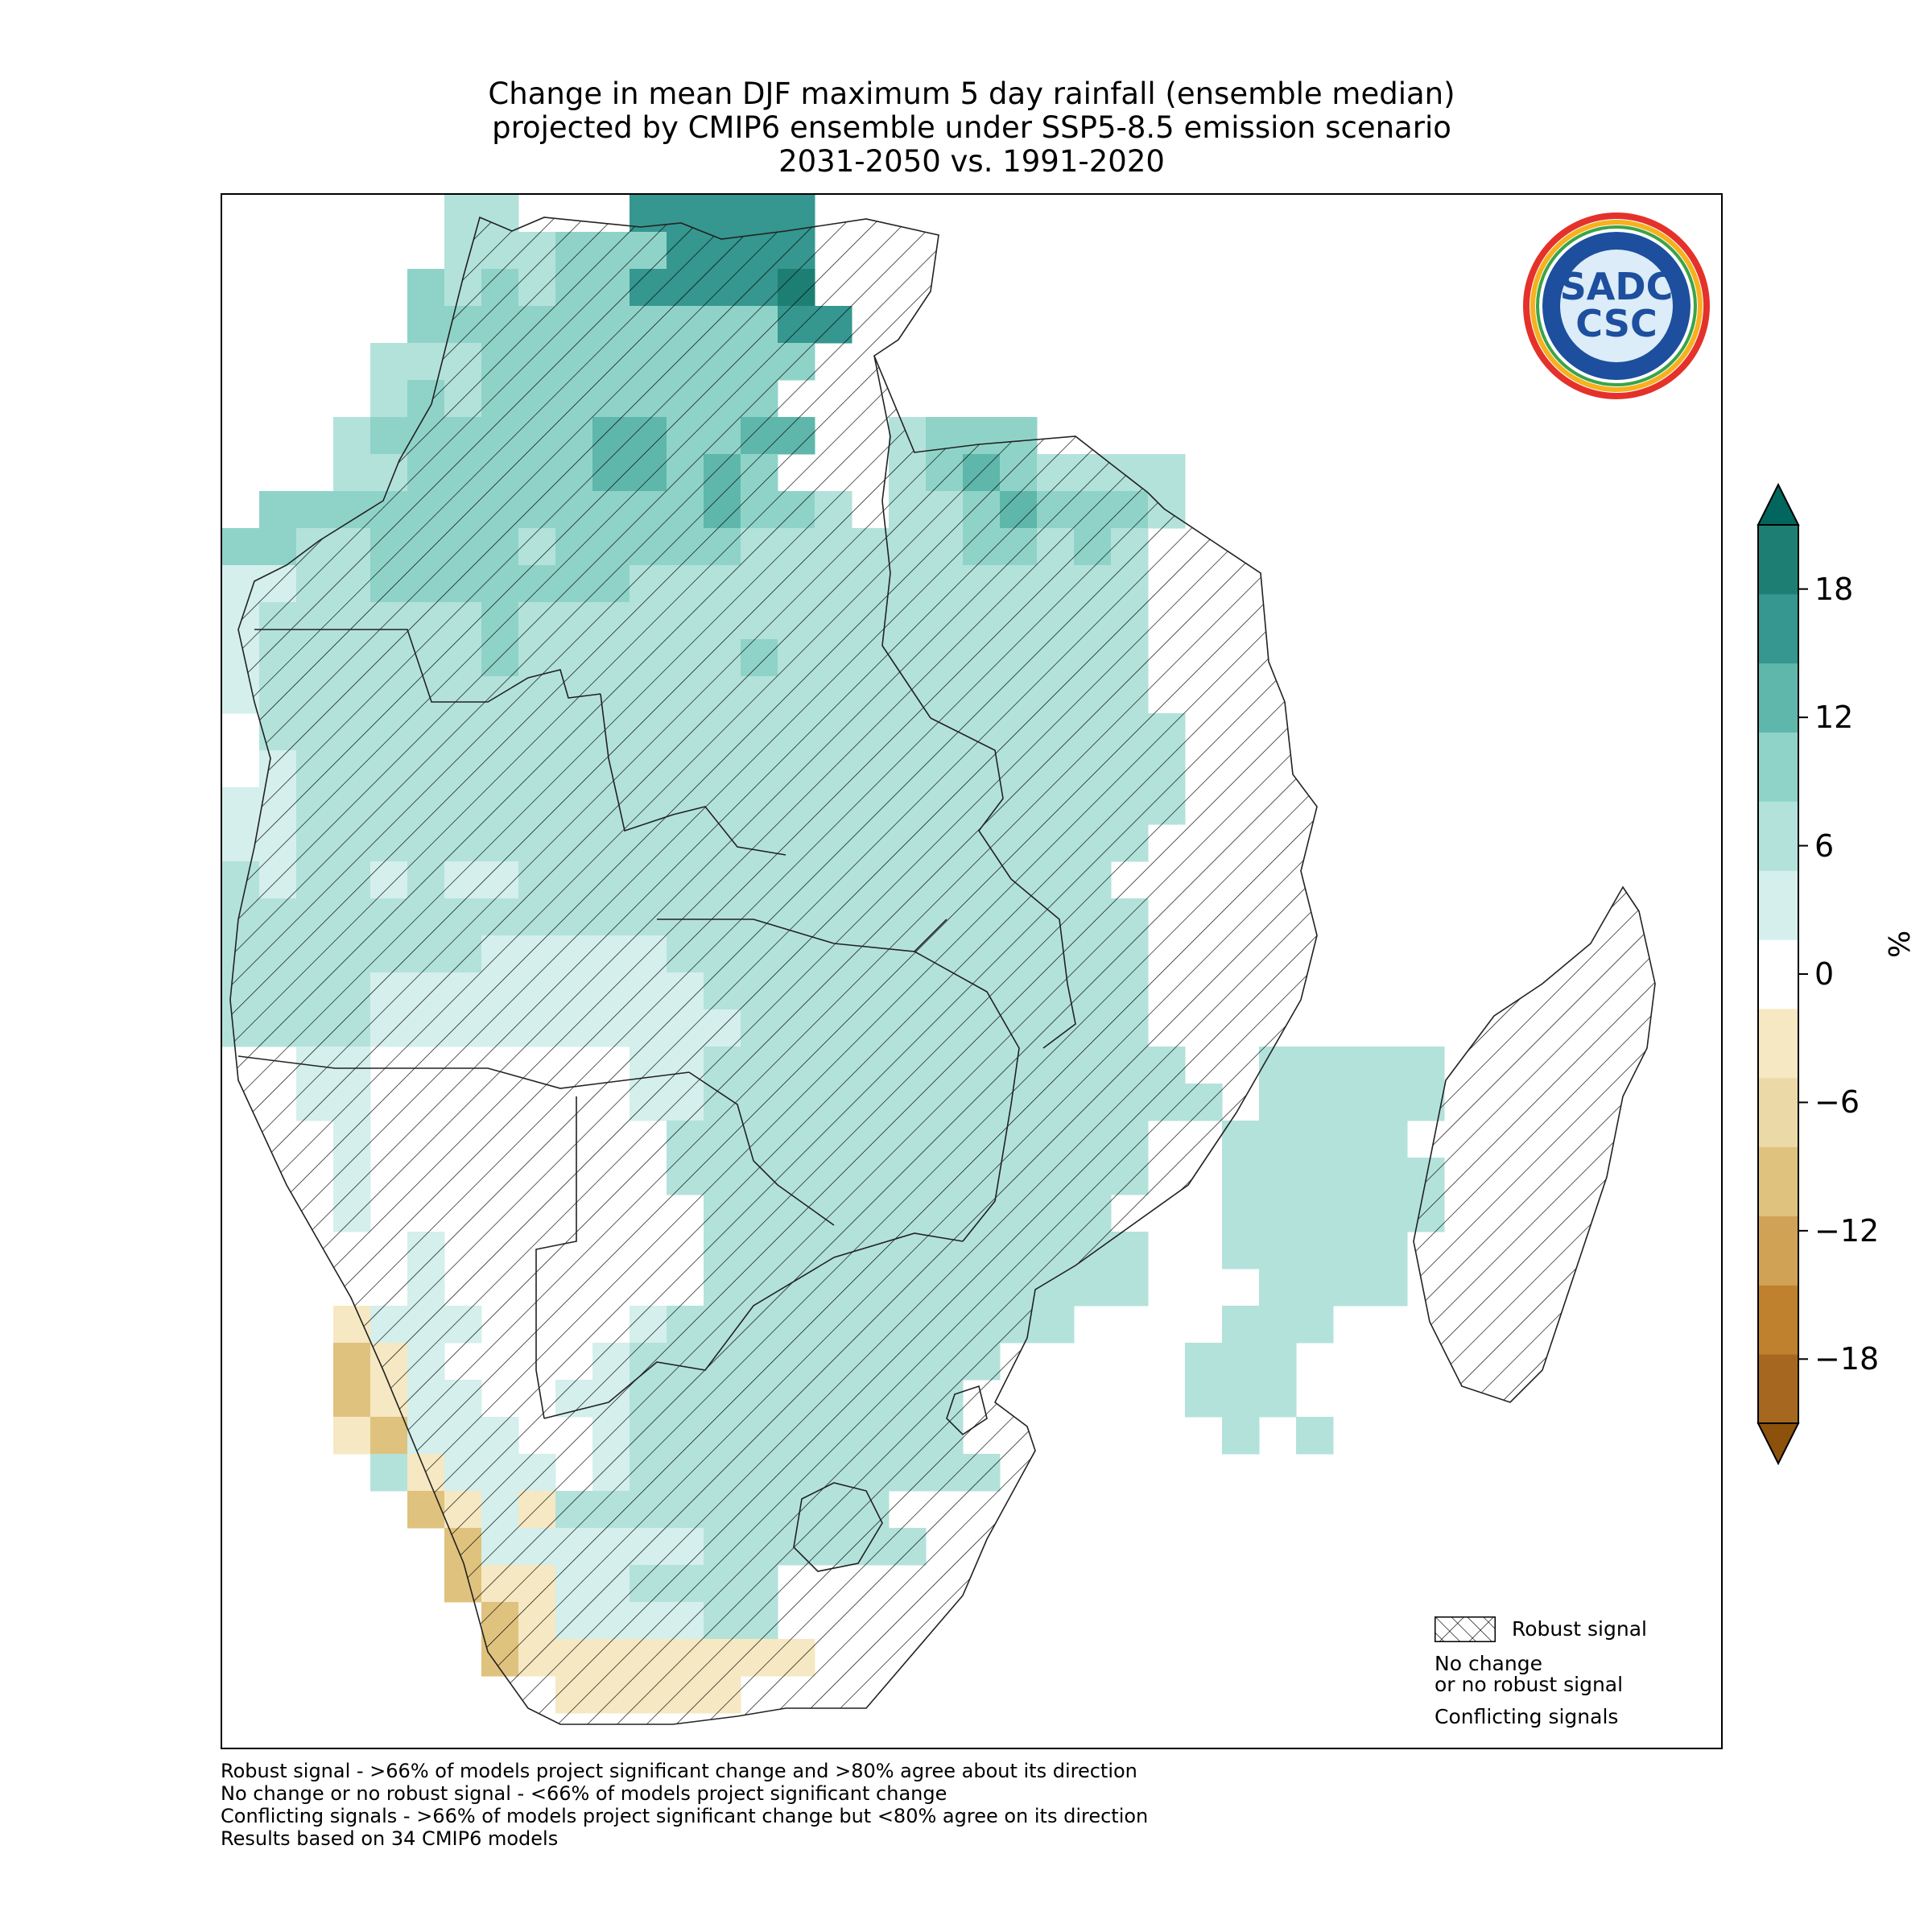 The width and height of the screenshot is (1932, 1932). Describe the element at coordinates (761, 1148) in the screenshot. I see `border-botswana-zimbabwe` at that location.